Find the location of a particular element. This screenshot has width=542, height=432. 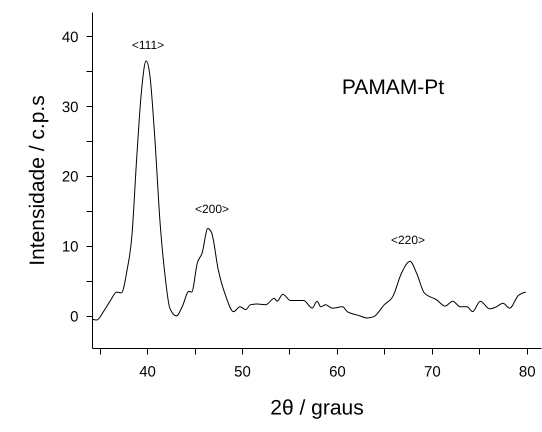

y-tick-label: 40 is located at coordinates (70, 37).